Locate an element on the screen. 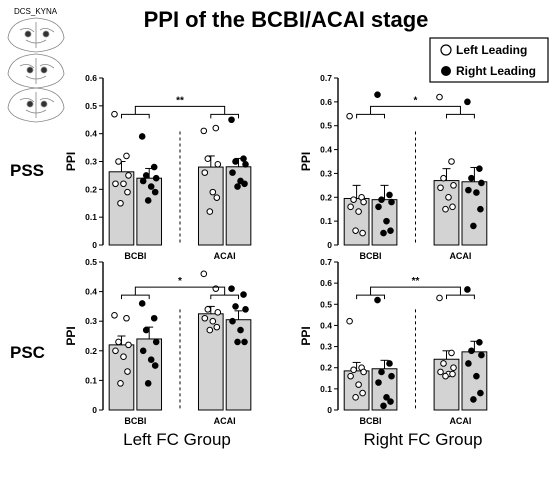 This screenshot has width=553, height=480. x-tick-label: BCBI is located at coordinates (135, 421).